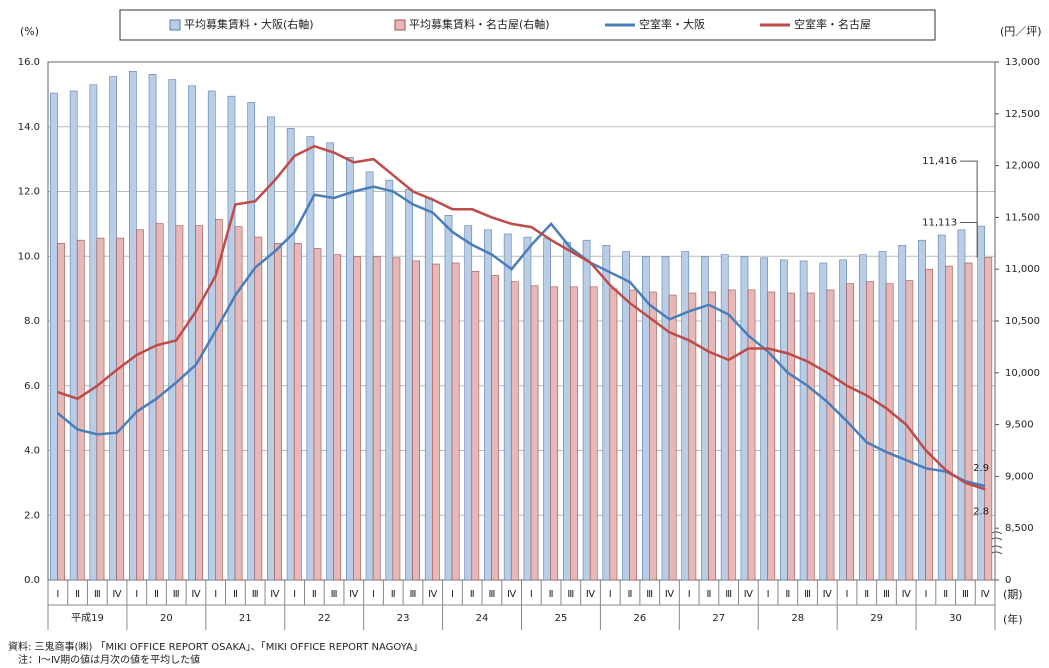  Describe the element at coordinates (32, 515) in the screenshot. I see `y-tick-label: 2.0` at that location.